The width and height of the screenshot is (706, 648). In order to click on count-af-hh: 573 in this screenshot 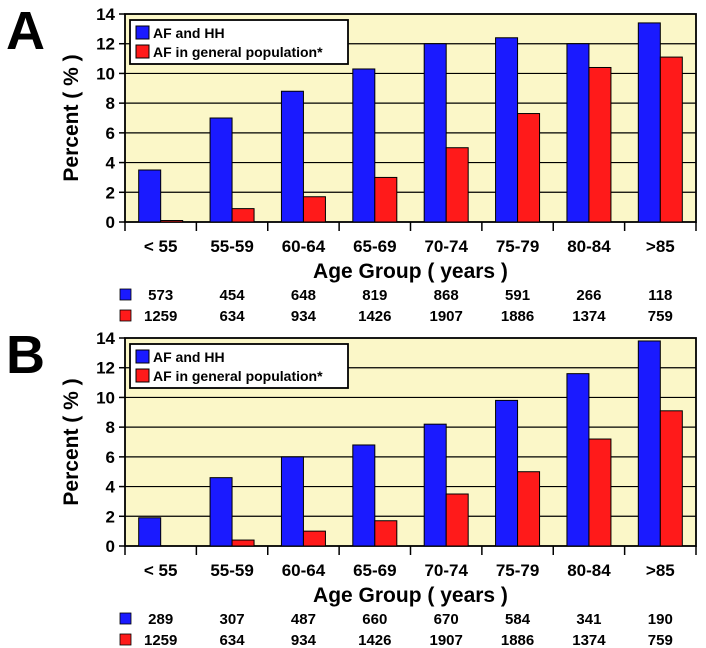, I will do `click(160, 295)`.